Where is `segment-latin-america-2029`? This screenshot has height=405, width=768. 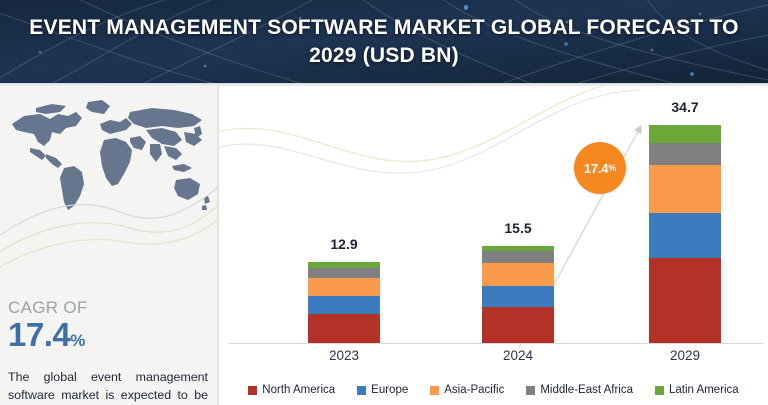 segment-latin-america-2029 is located at coordinates (685, 134).